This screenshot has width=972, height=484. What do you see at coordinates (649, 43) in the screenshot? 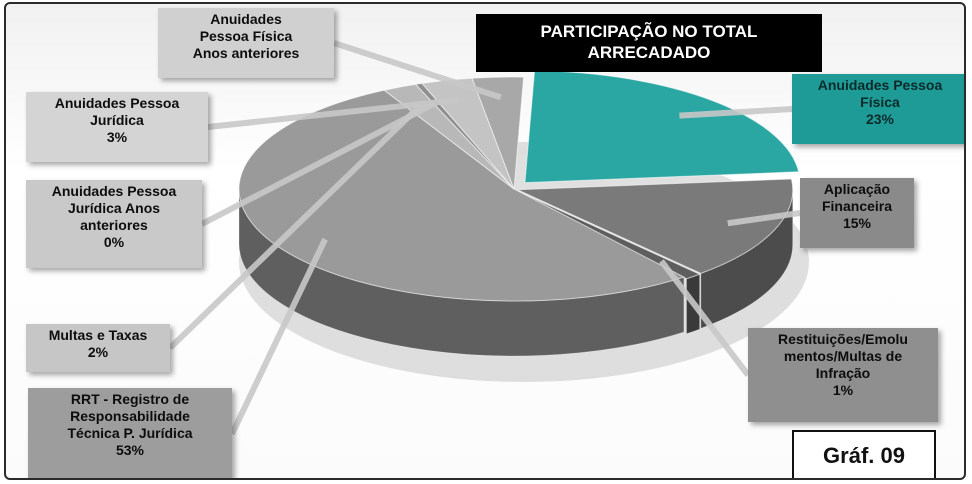
I see `chart-title: PARTICIPAÇÃO NO TOTAL ARRECADADO` at bounding box center [649, 43].